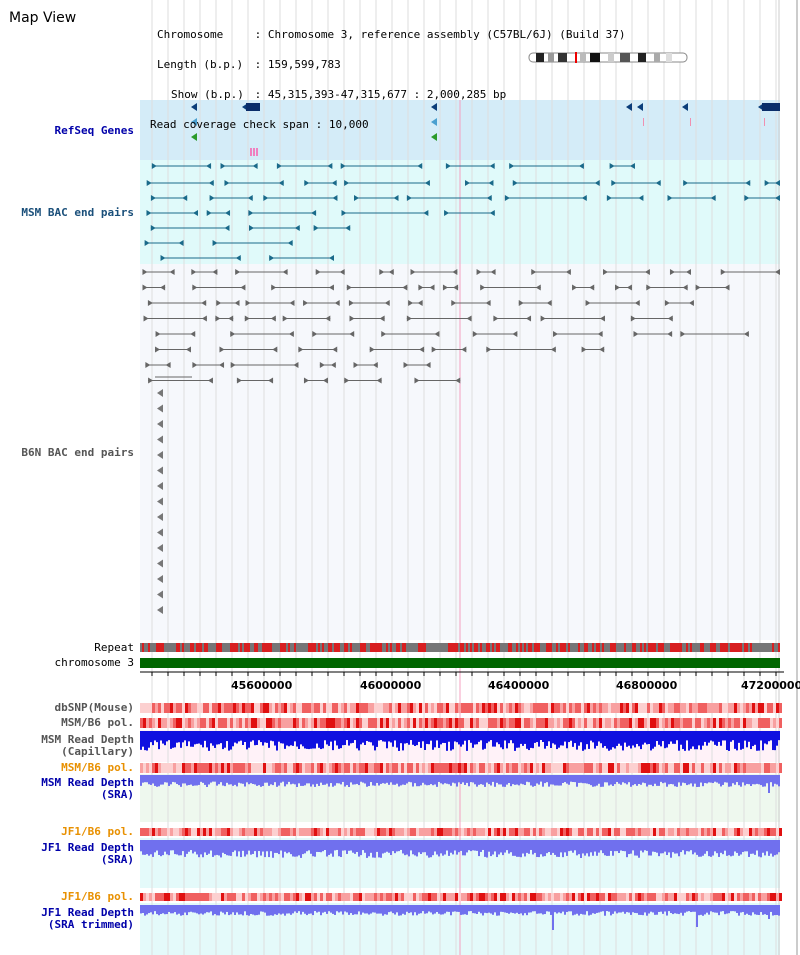 The width and height of the screenshot is (800, 955). What do you see at coordinates (94, 662) in the screenshot?
I see `track-label-chromosome: chromosome 3` at bounding box center [94, 662].